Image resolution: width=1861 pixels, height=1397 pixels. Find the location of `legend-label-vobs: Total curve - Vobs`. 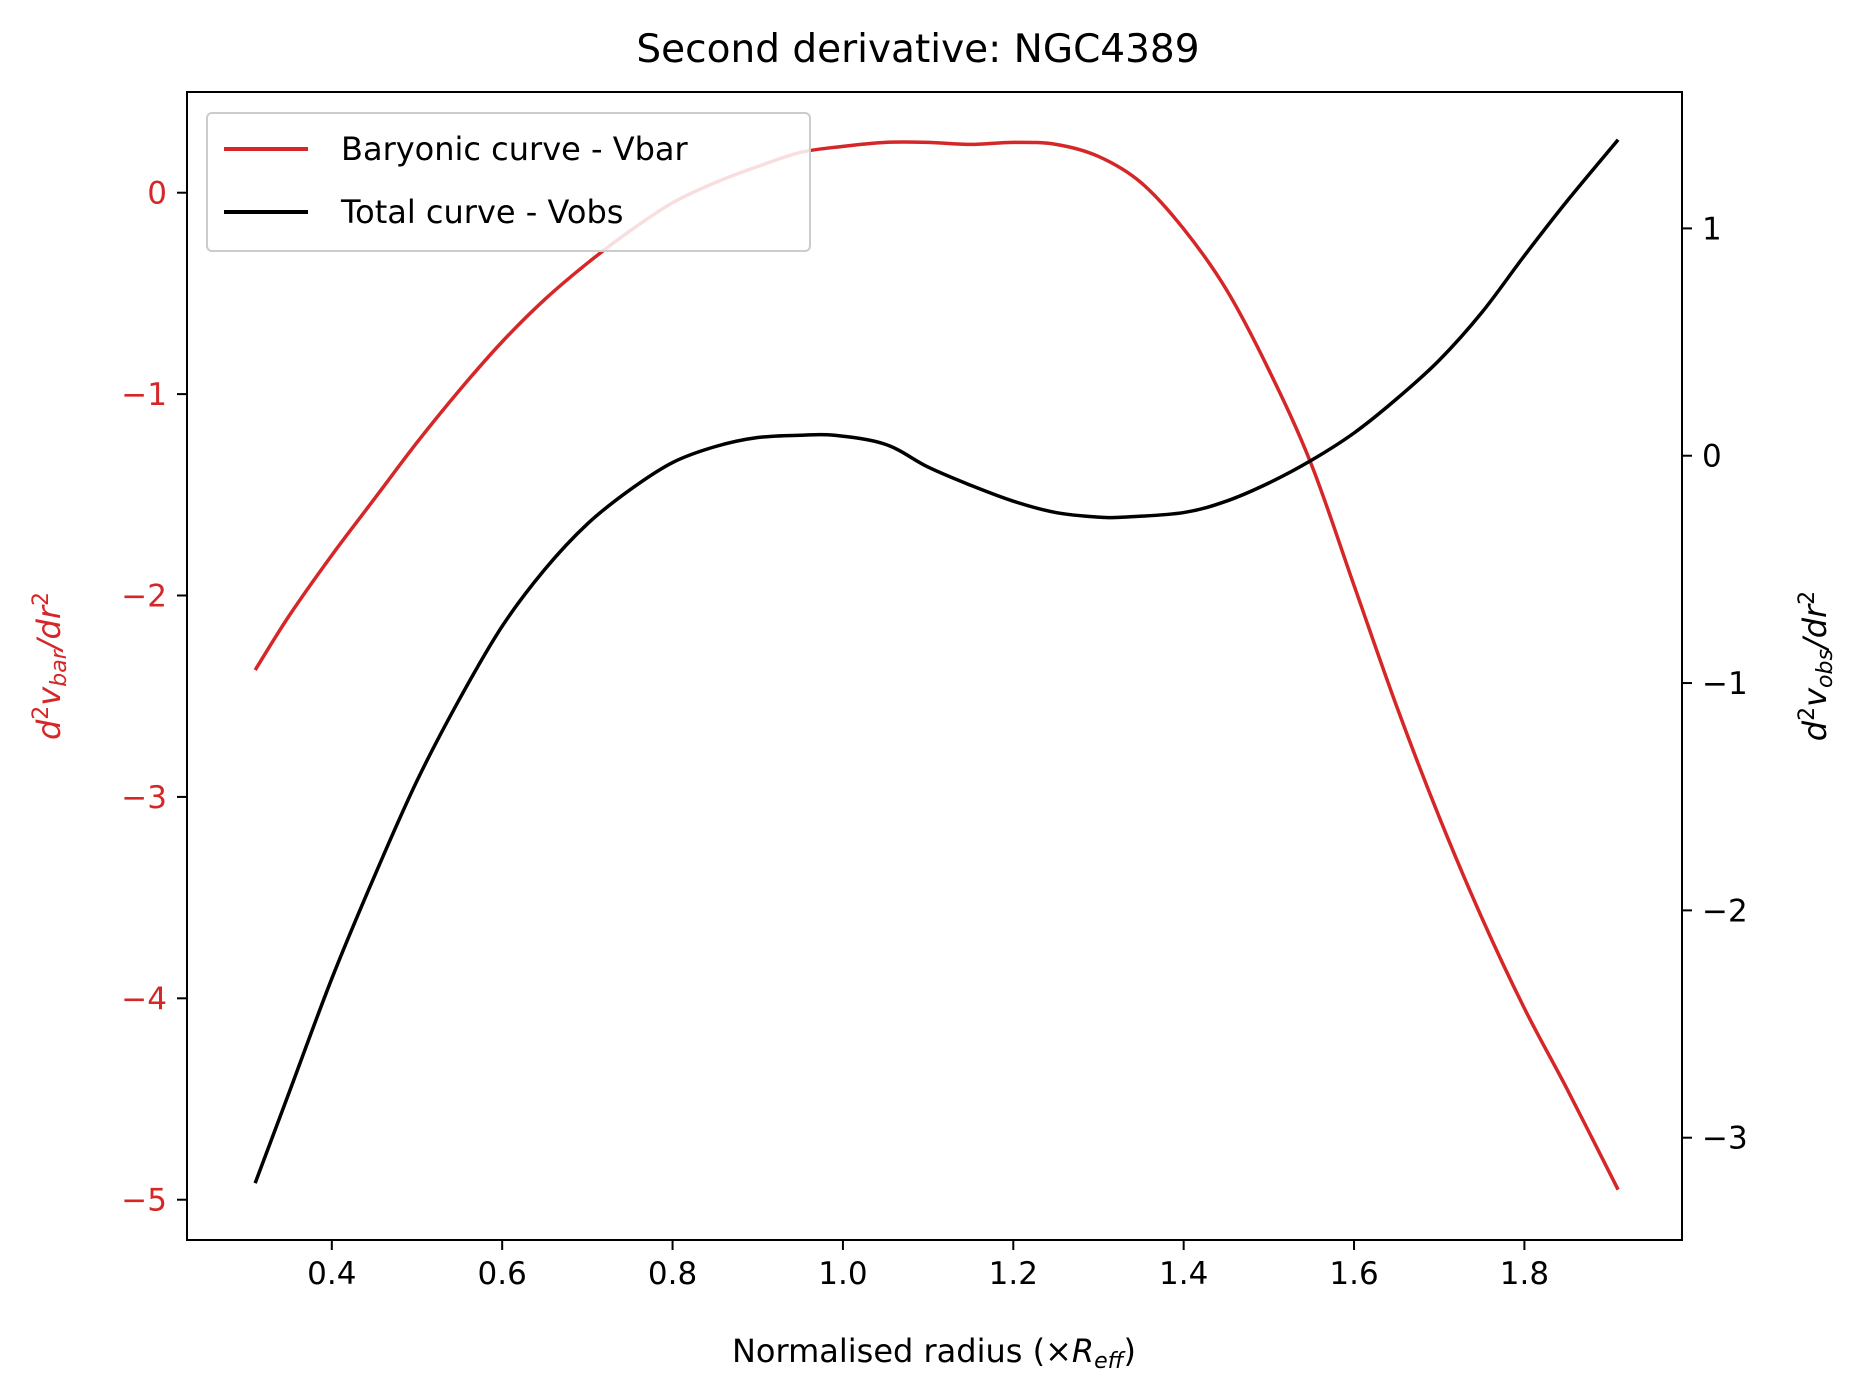

legend-label-vobs: Total curve - Vobs is located at coordinates (481, 212).